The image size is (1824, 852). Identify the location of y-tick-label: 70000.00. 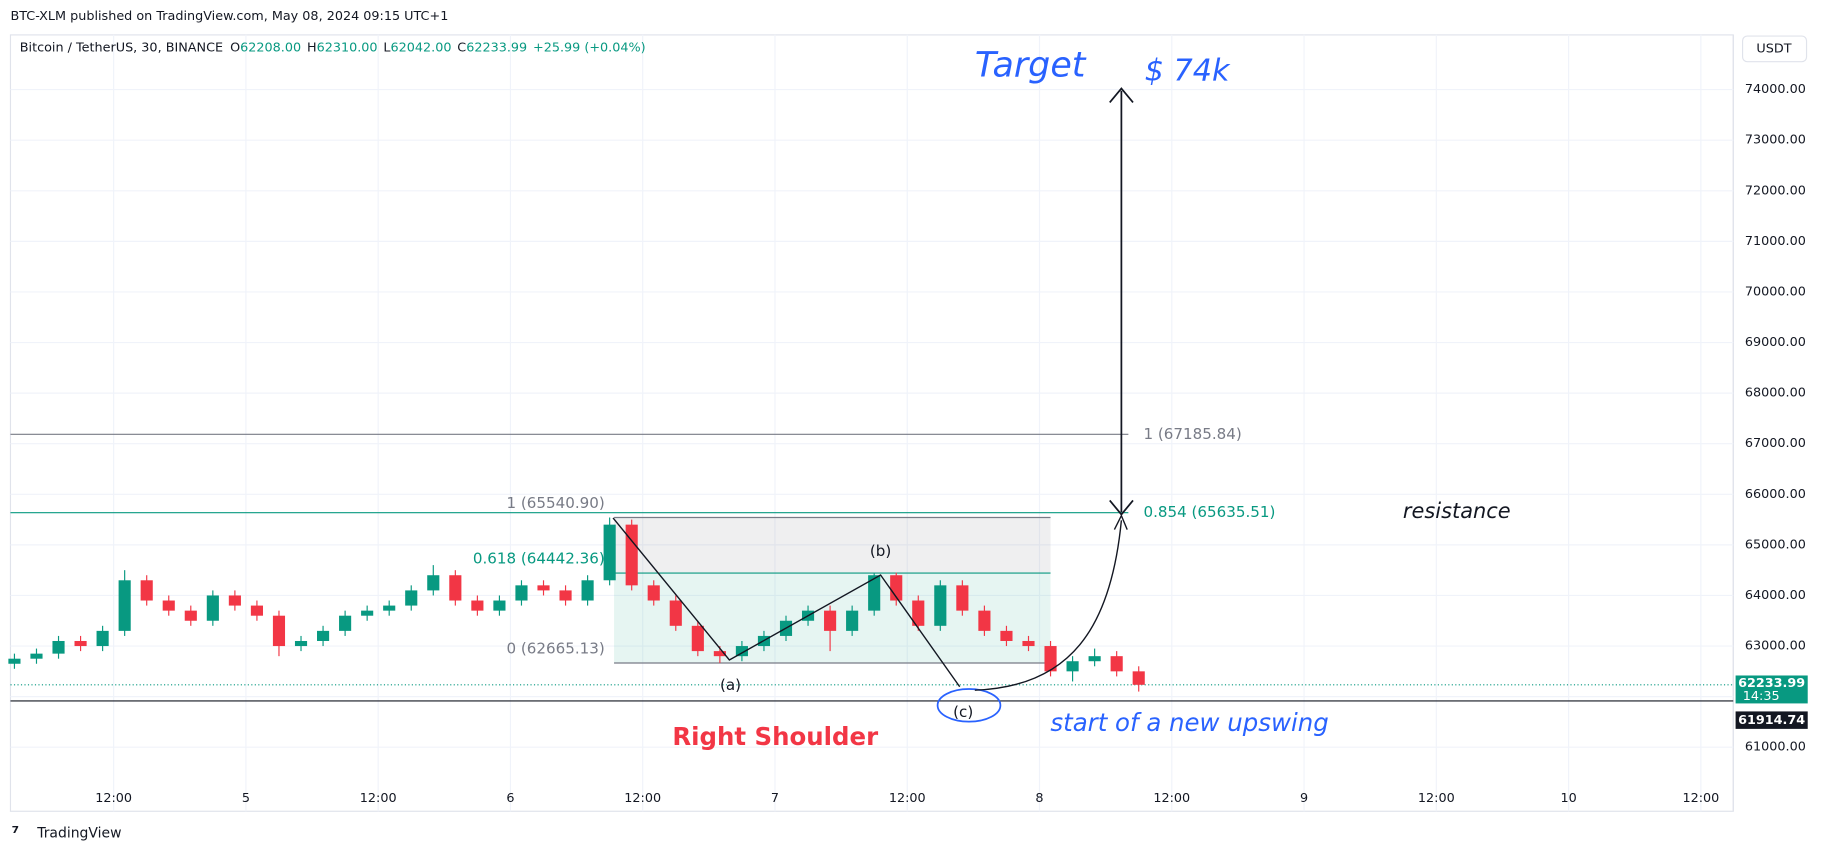
(1775, 291).